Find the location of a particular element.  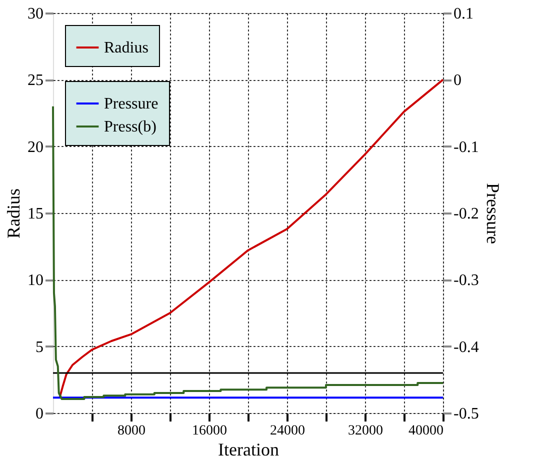

x-tick-label: 40000 is located at coordinates (426, 431).